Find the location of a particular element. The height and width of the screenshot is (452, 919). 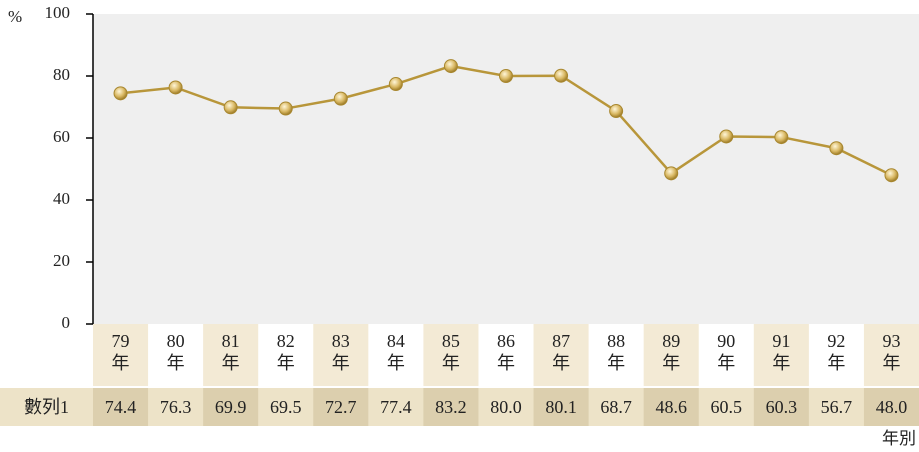

value-label: 56.7 is located at coordinates (836, 407).